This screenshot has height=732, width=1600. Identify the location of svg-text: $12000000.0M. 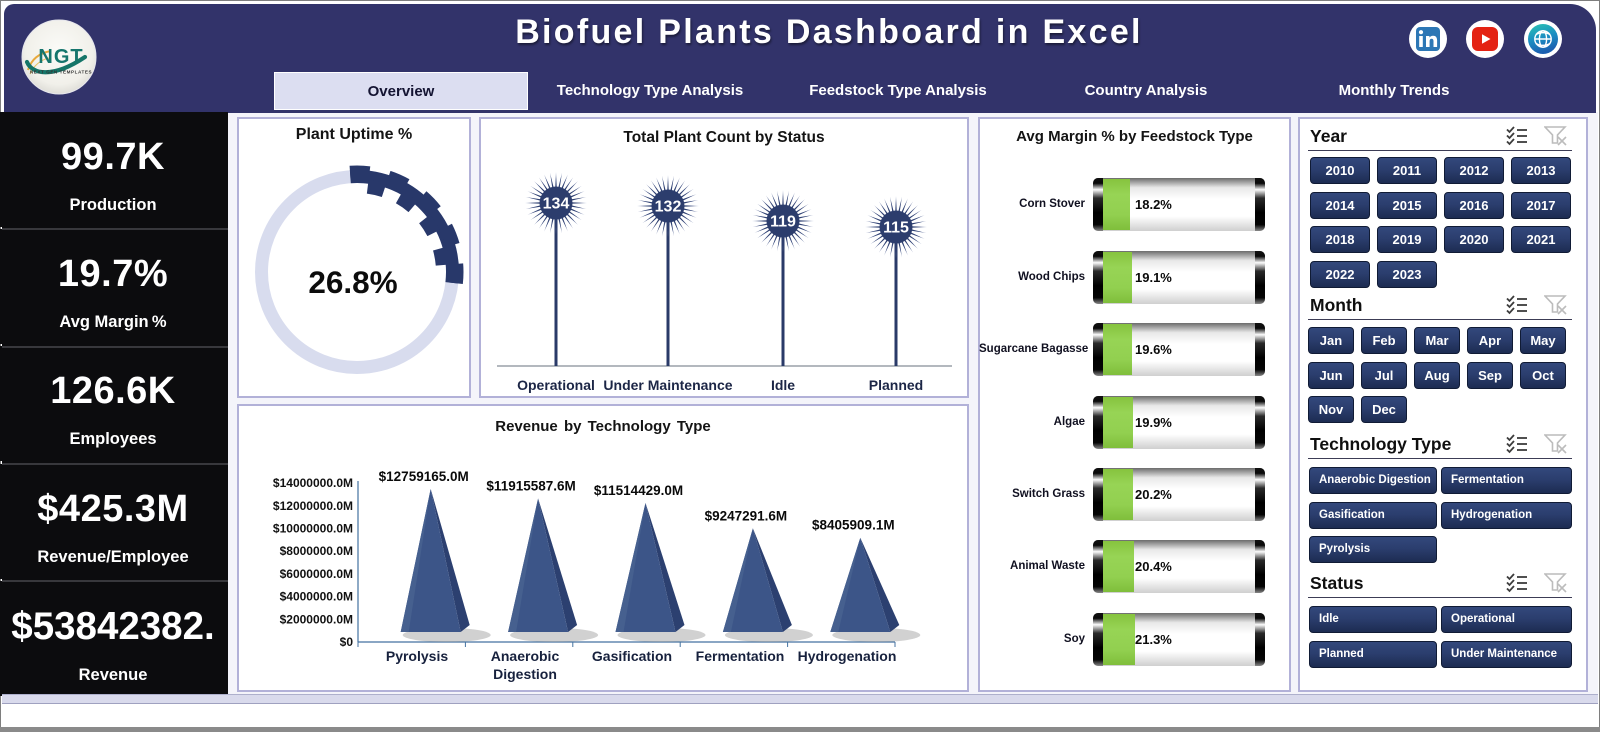
(313, 506).